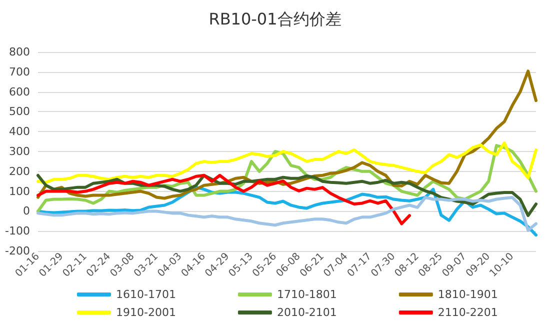 Image resolution: width=550 pixels, height=323 pixels. I want to click on y-tick-label: 500, so click(19, 111).